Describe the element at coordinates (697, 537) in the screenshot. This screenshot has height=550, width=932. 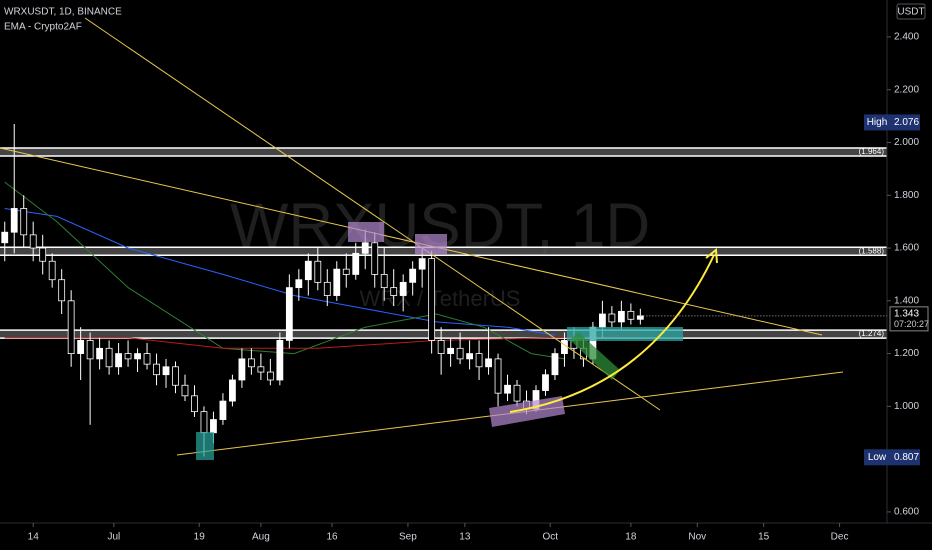
I see `x-tick-label: Nov` at that location.